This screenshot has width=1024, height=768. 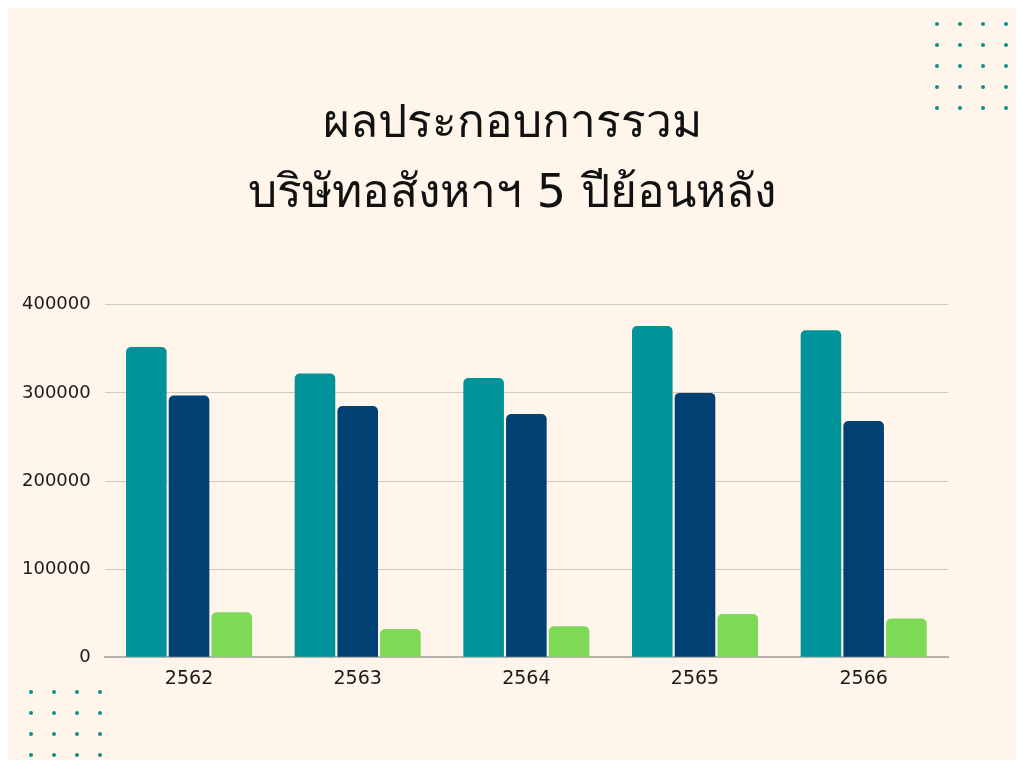 What do you see at coordinates (56, 303) in the screenshot?
I see `y-tick-label: 400000` at bounding box center [56, 303].